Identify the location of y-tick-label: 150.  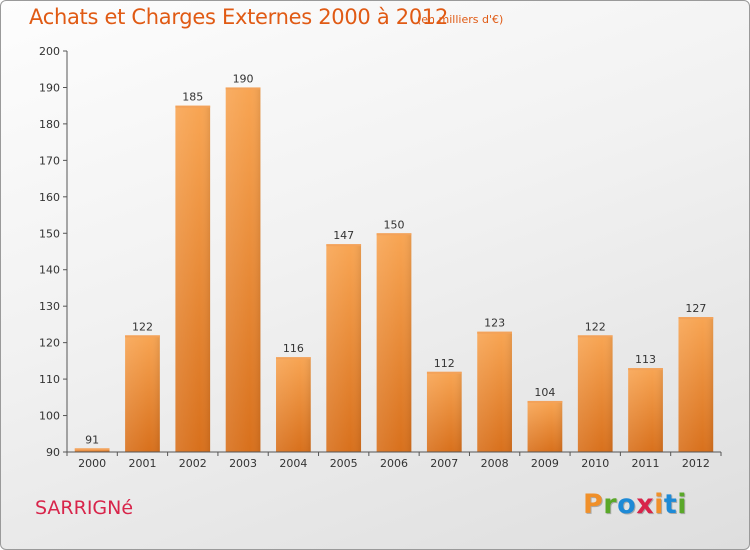
(49, 233).